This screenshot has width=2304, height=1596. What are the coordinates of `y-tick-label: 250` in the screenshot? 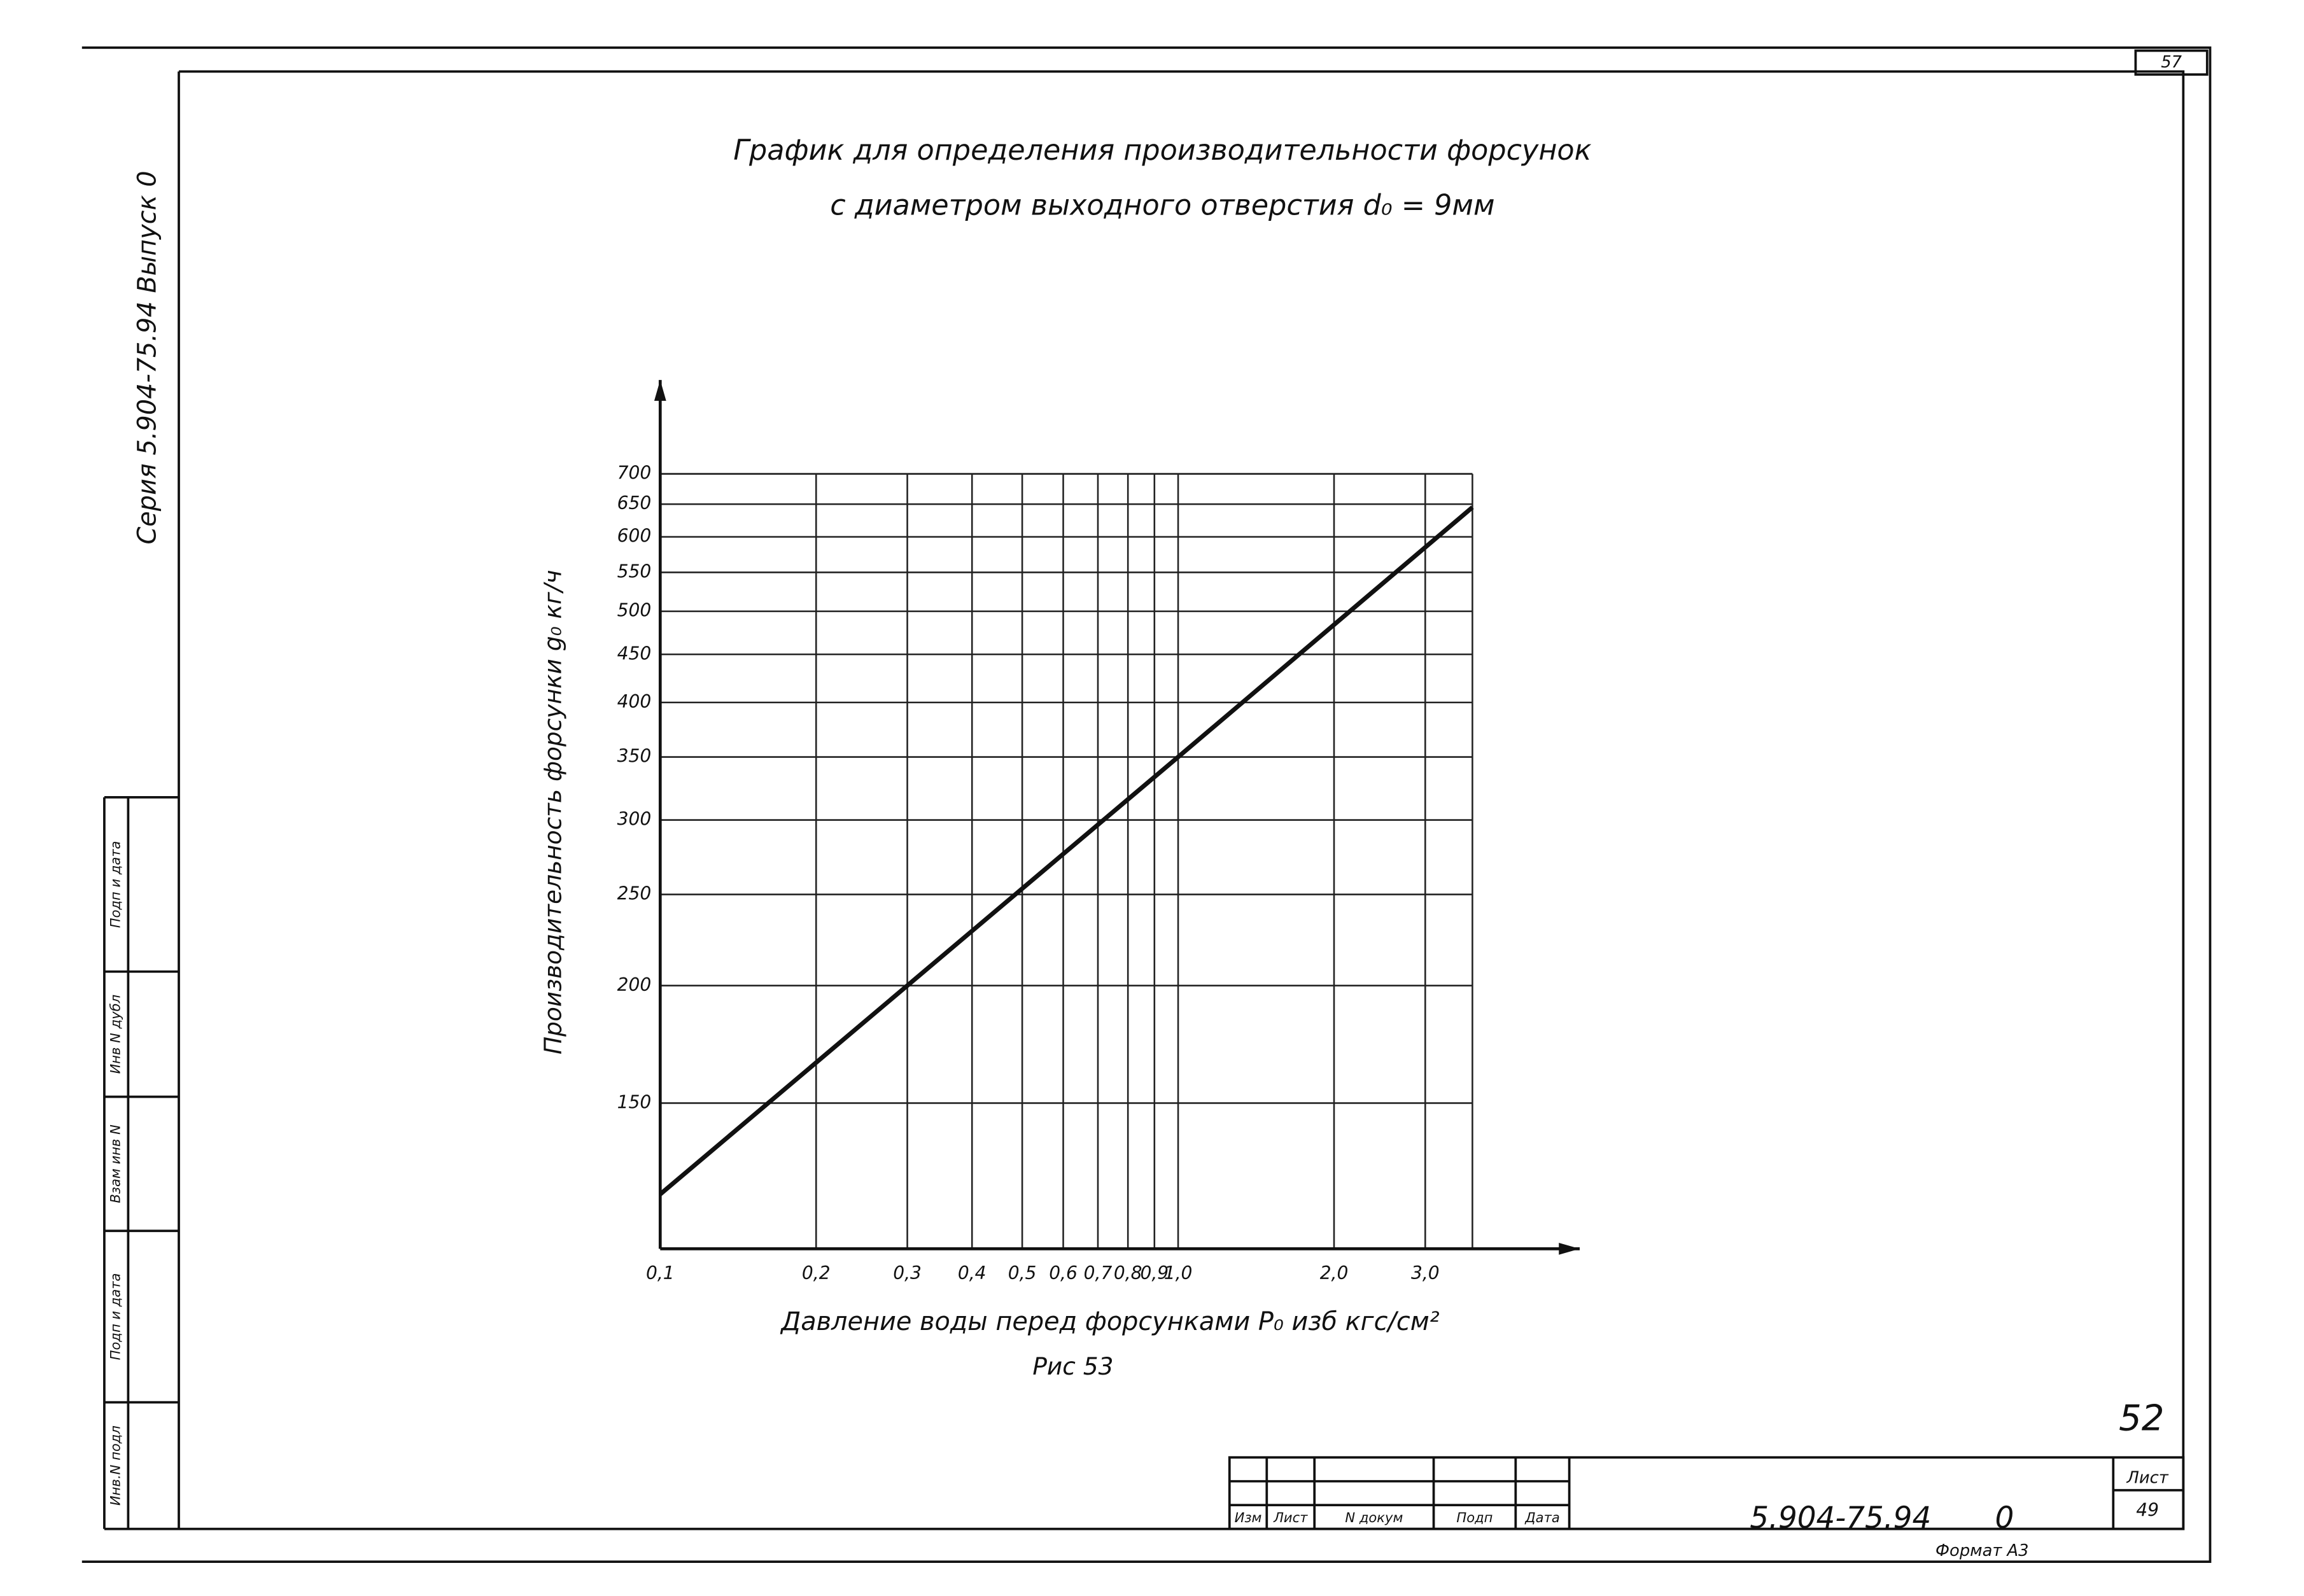 It's located at (634, 893).